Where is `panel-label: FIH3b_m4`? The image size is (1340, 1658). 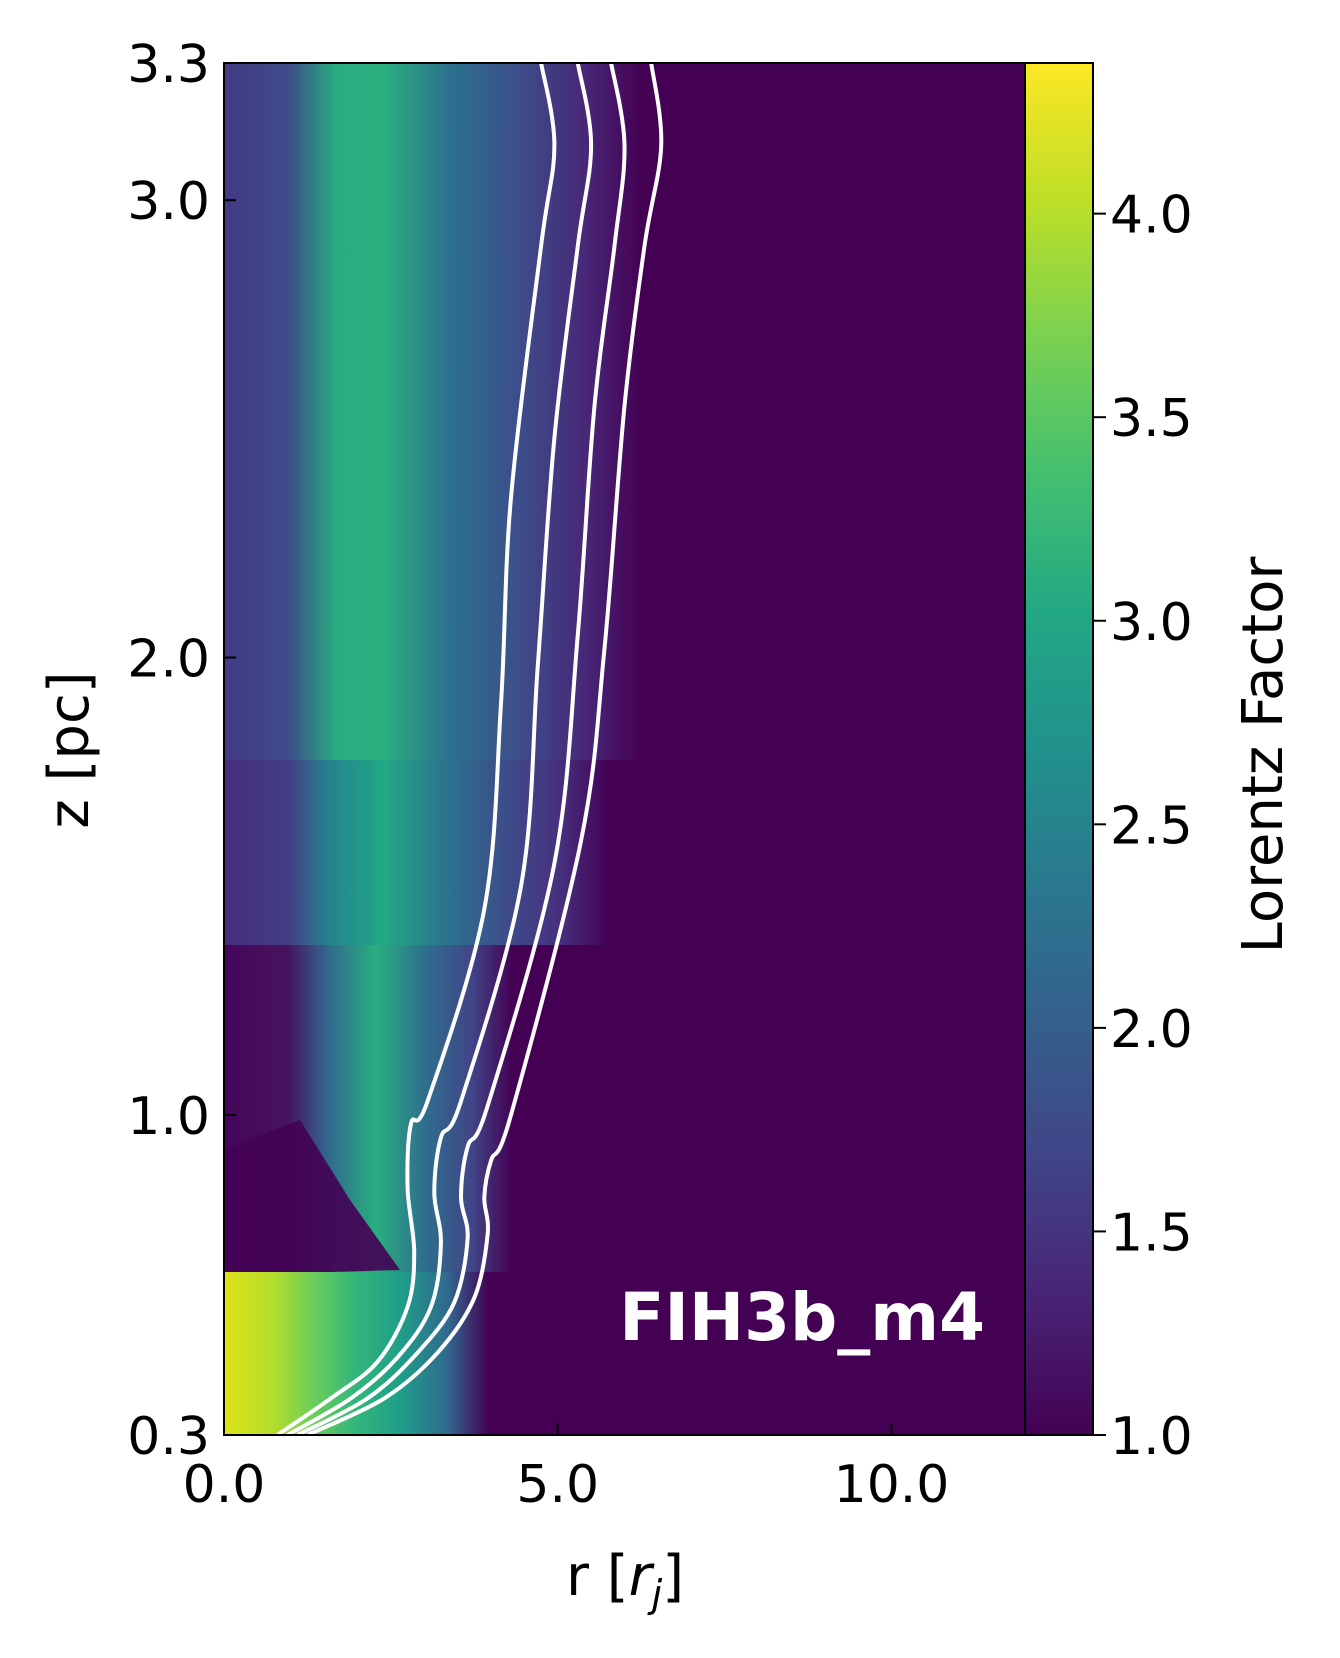
panel-label: FIH3b_m4 is located at coordinates (802, 1317).